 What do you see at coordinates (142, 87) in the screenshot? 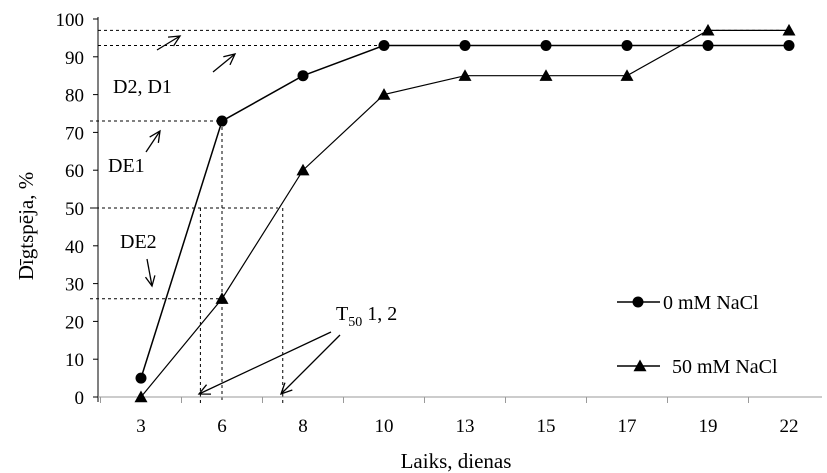
I see `annotation-d2-d1: D2, D1` at bounding box center [142, 87].